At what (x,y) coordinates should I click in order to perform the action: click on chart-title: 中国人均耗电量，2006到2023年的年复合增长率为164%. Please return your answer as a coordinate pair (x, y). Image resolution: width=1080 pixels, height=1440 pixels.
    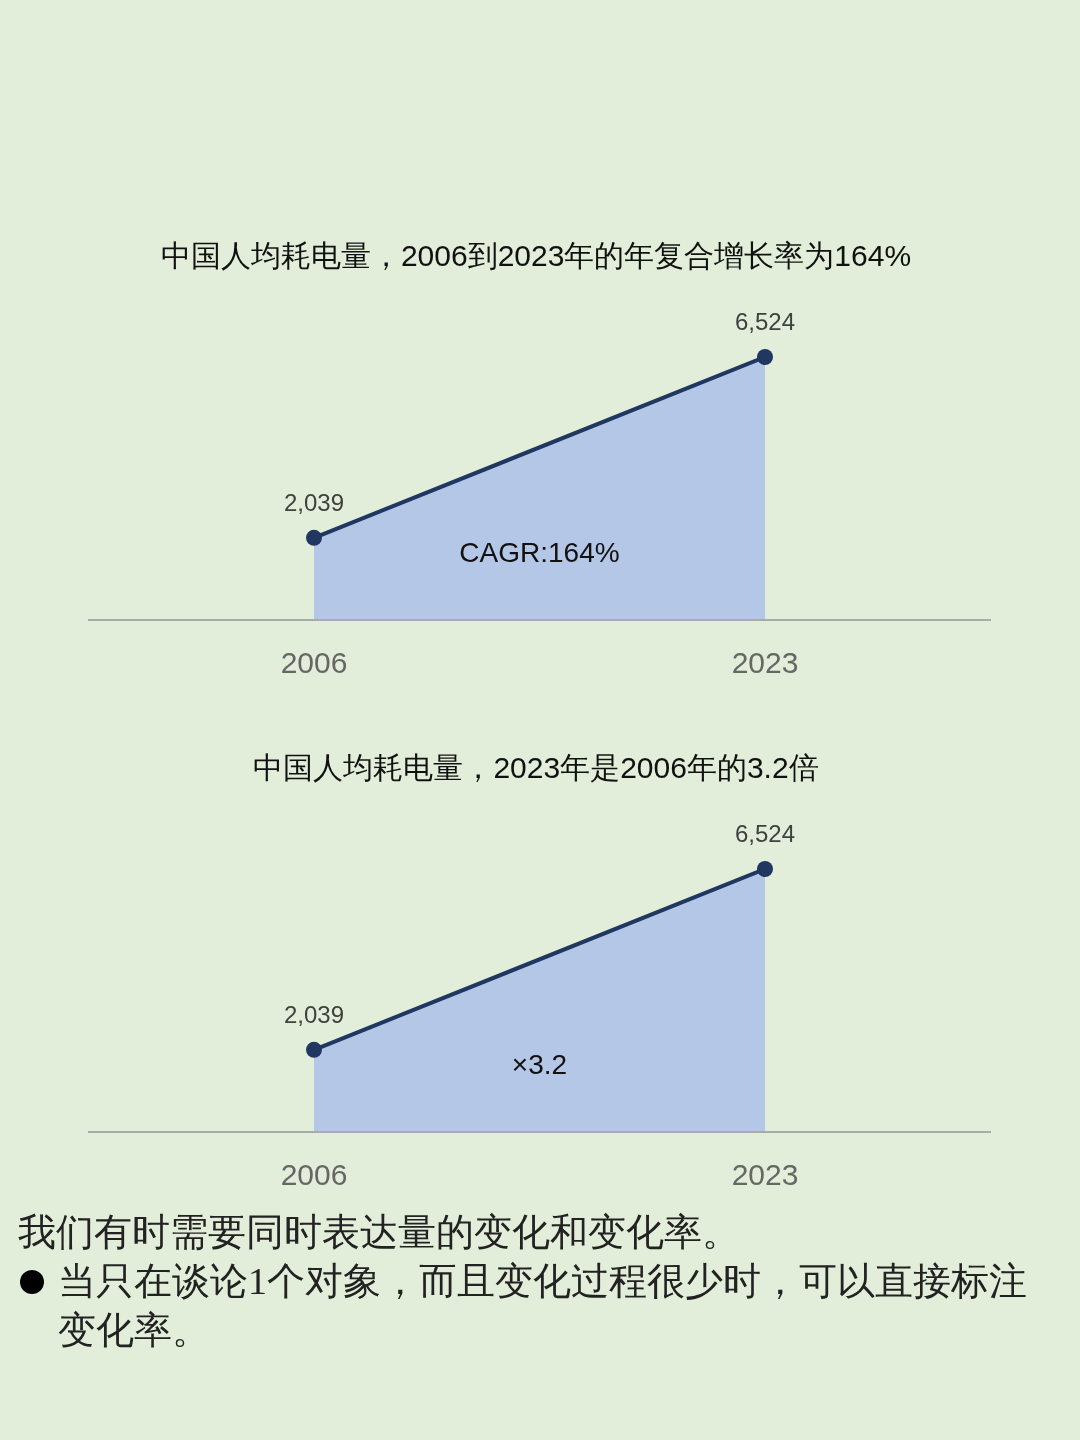
    Looking at the image, I should click on (536, 255).